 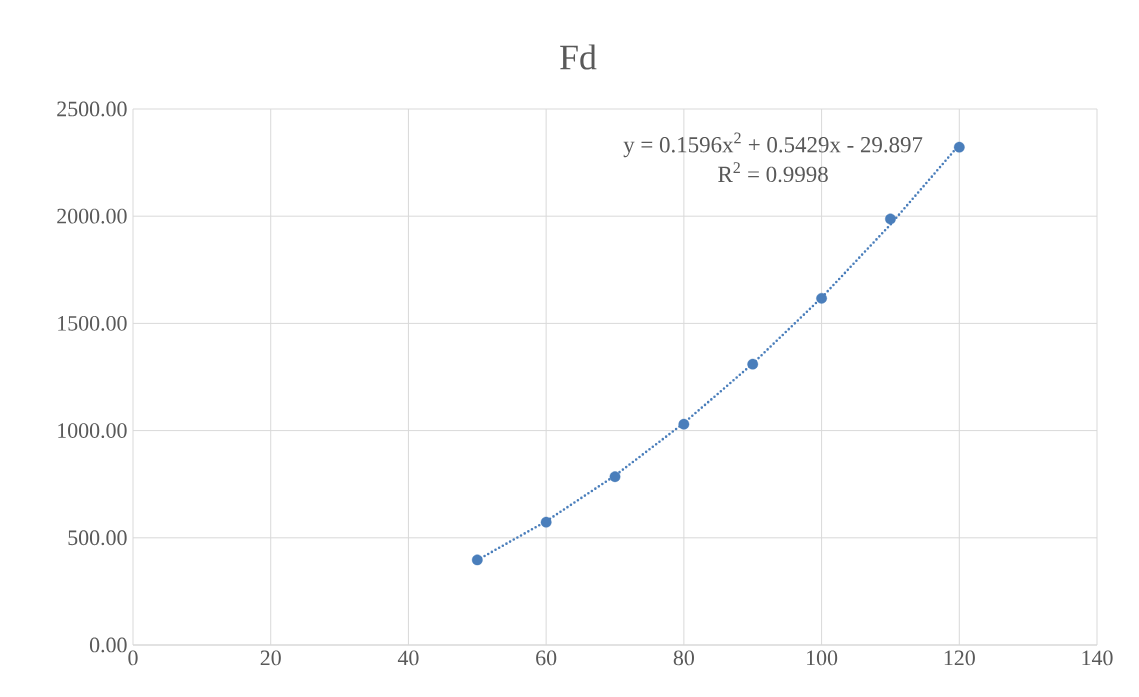 What do you see at coordinates (546, 658) in the screenshot?
I see `x-tick-label: 60` at bounding box center [546, 658].